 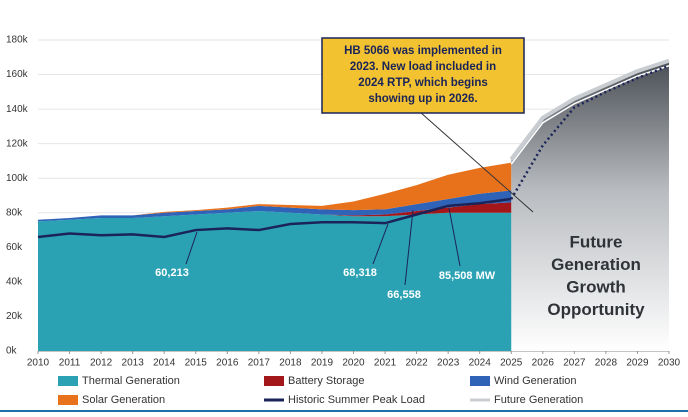 What do you see at coordinates (14, 212) in the screenshot?
I see `y-tick-label: 80k` at bounding box center [14, 212].